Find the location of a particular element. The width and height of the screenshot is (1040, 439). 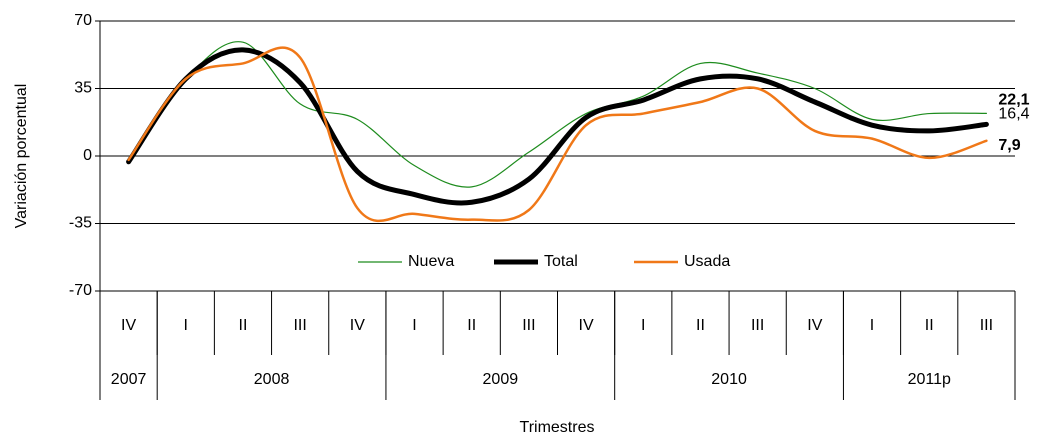

value-label: 22,1 is located at coordinates (1013, 100).